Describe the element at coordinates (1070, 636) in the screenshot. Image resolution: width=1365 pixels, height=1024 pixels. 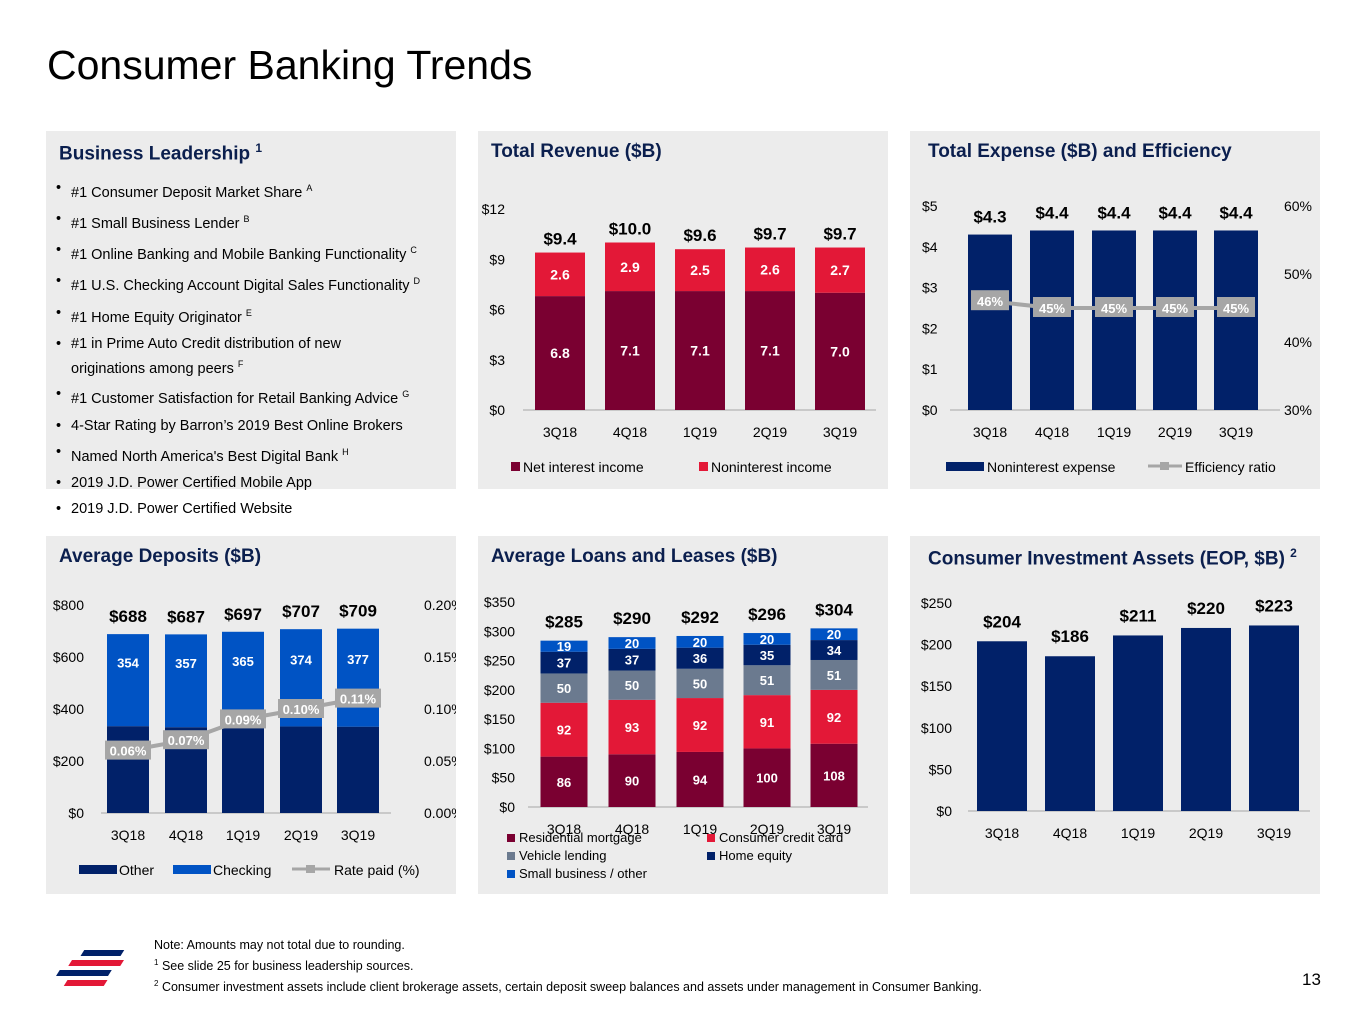
I see `bar-value-label: $186` at that location.